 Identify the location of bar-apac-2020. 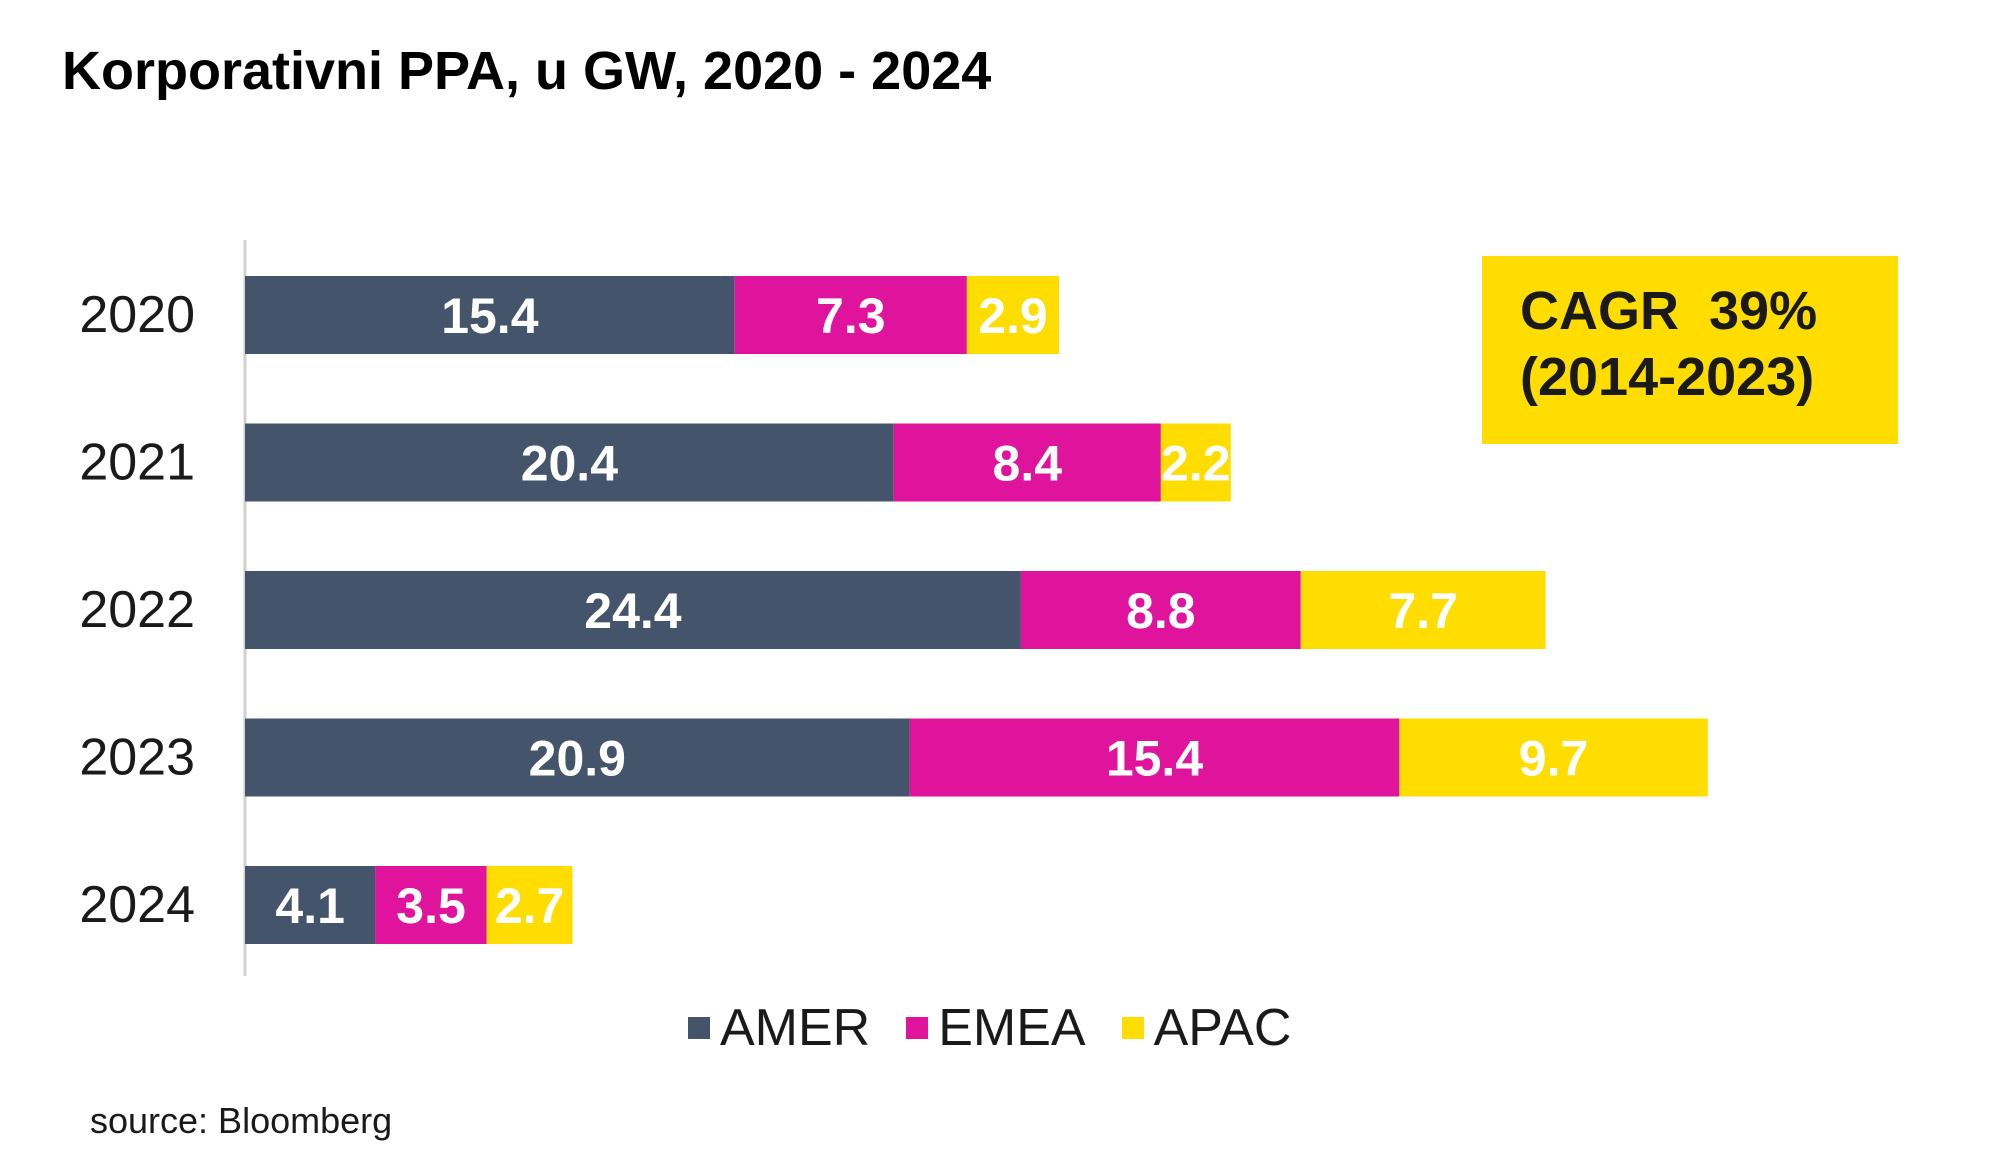
(1013, 315).